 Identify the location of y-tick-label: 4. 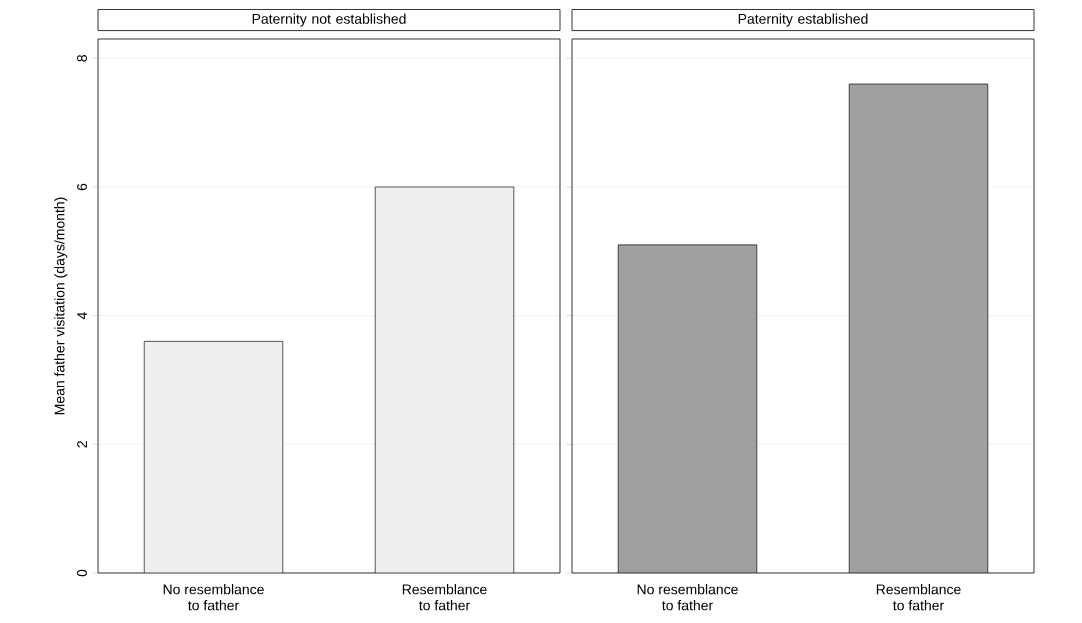
(82, 316).